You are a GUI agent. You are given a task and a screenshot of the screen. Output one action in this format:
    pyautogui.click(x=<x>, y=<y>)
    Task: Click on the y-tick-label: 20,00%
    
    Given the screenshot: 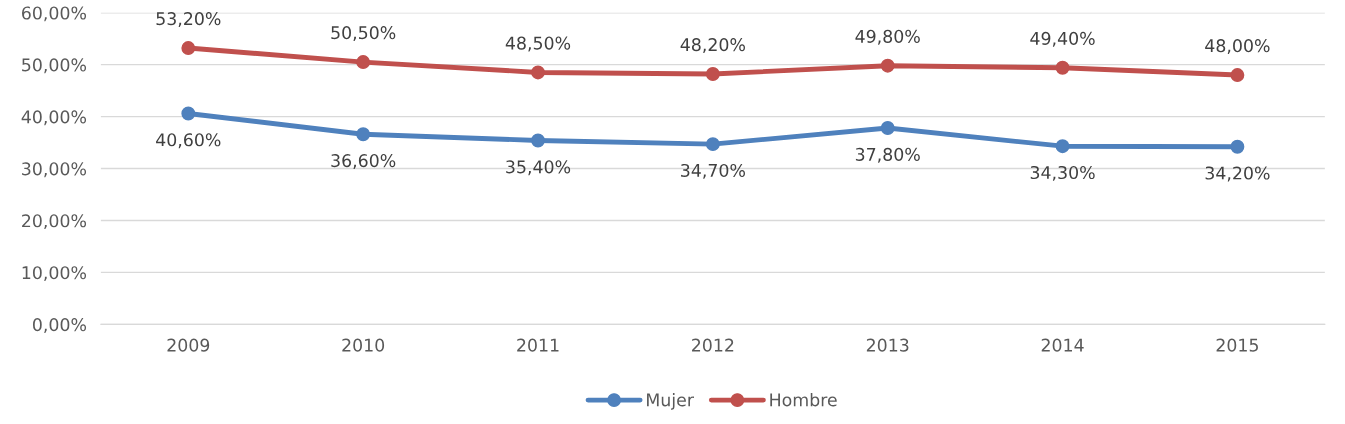 What is the action you would take?
    pyautogui.click(x=54, y=222)
    